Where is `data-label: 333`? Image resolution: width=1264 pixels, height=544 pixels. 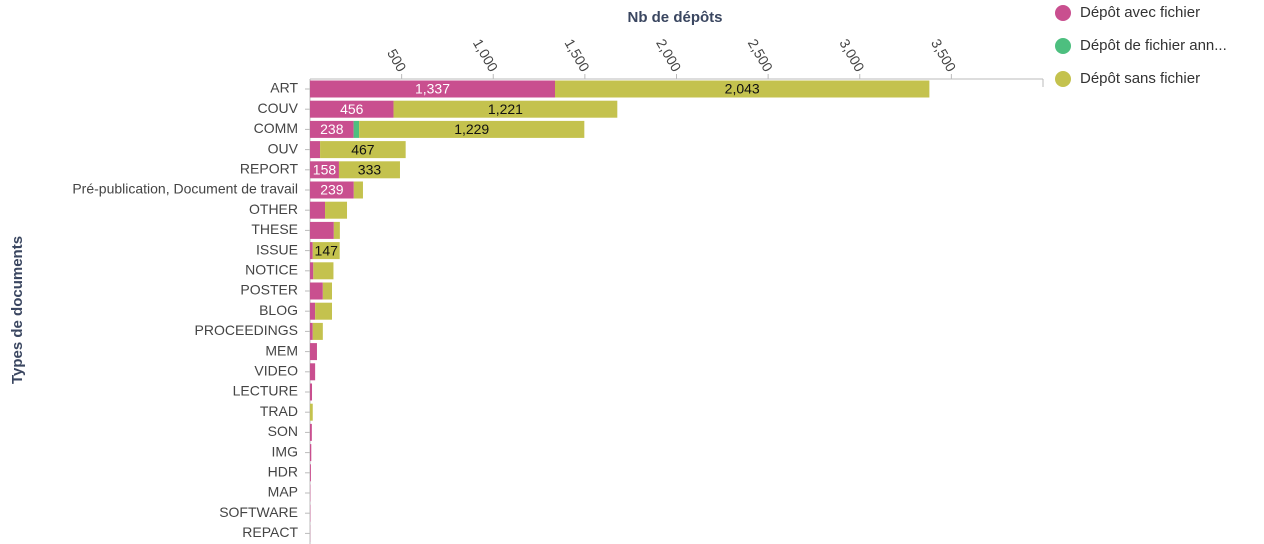
data-label: 333 is located at coordinates (370, 170).